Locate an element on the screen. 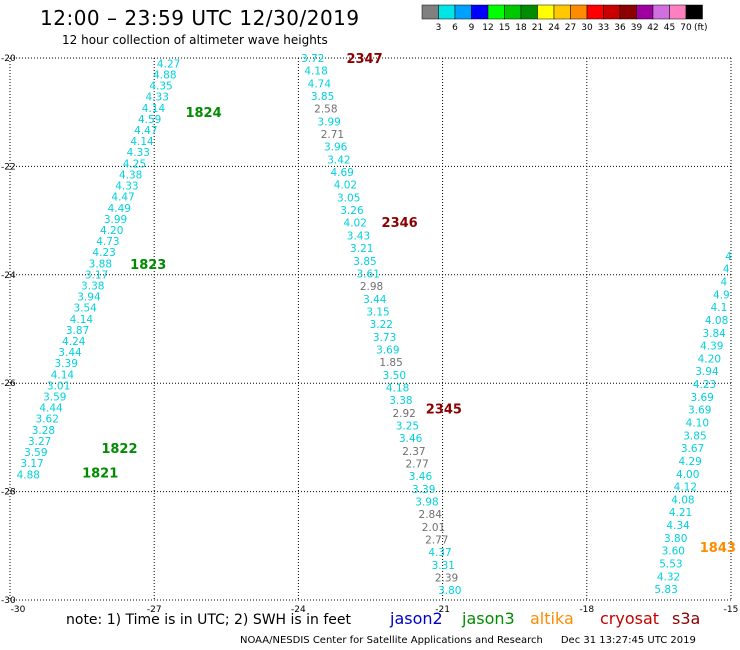  wave-height-value: 4.24 is located at coordinates (74, 342).